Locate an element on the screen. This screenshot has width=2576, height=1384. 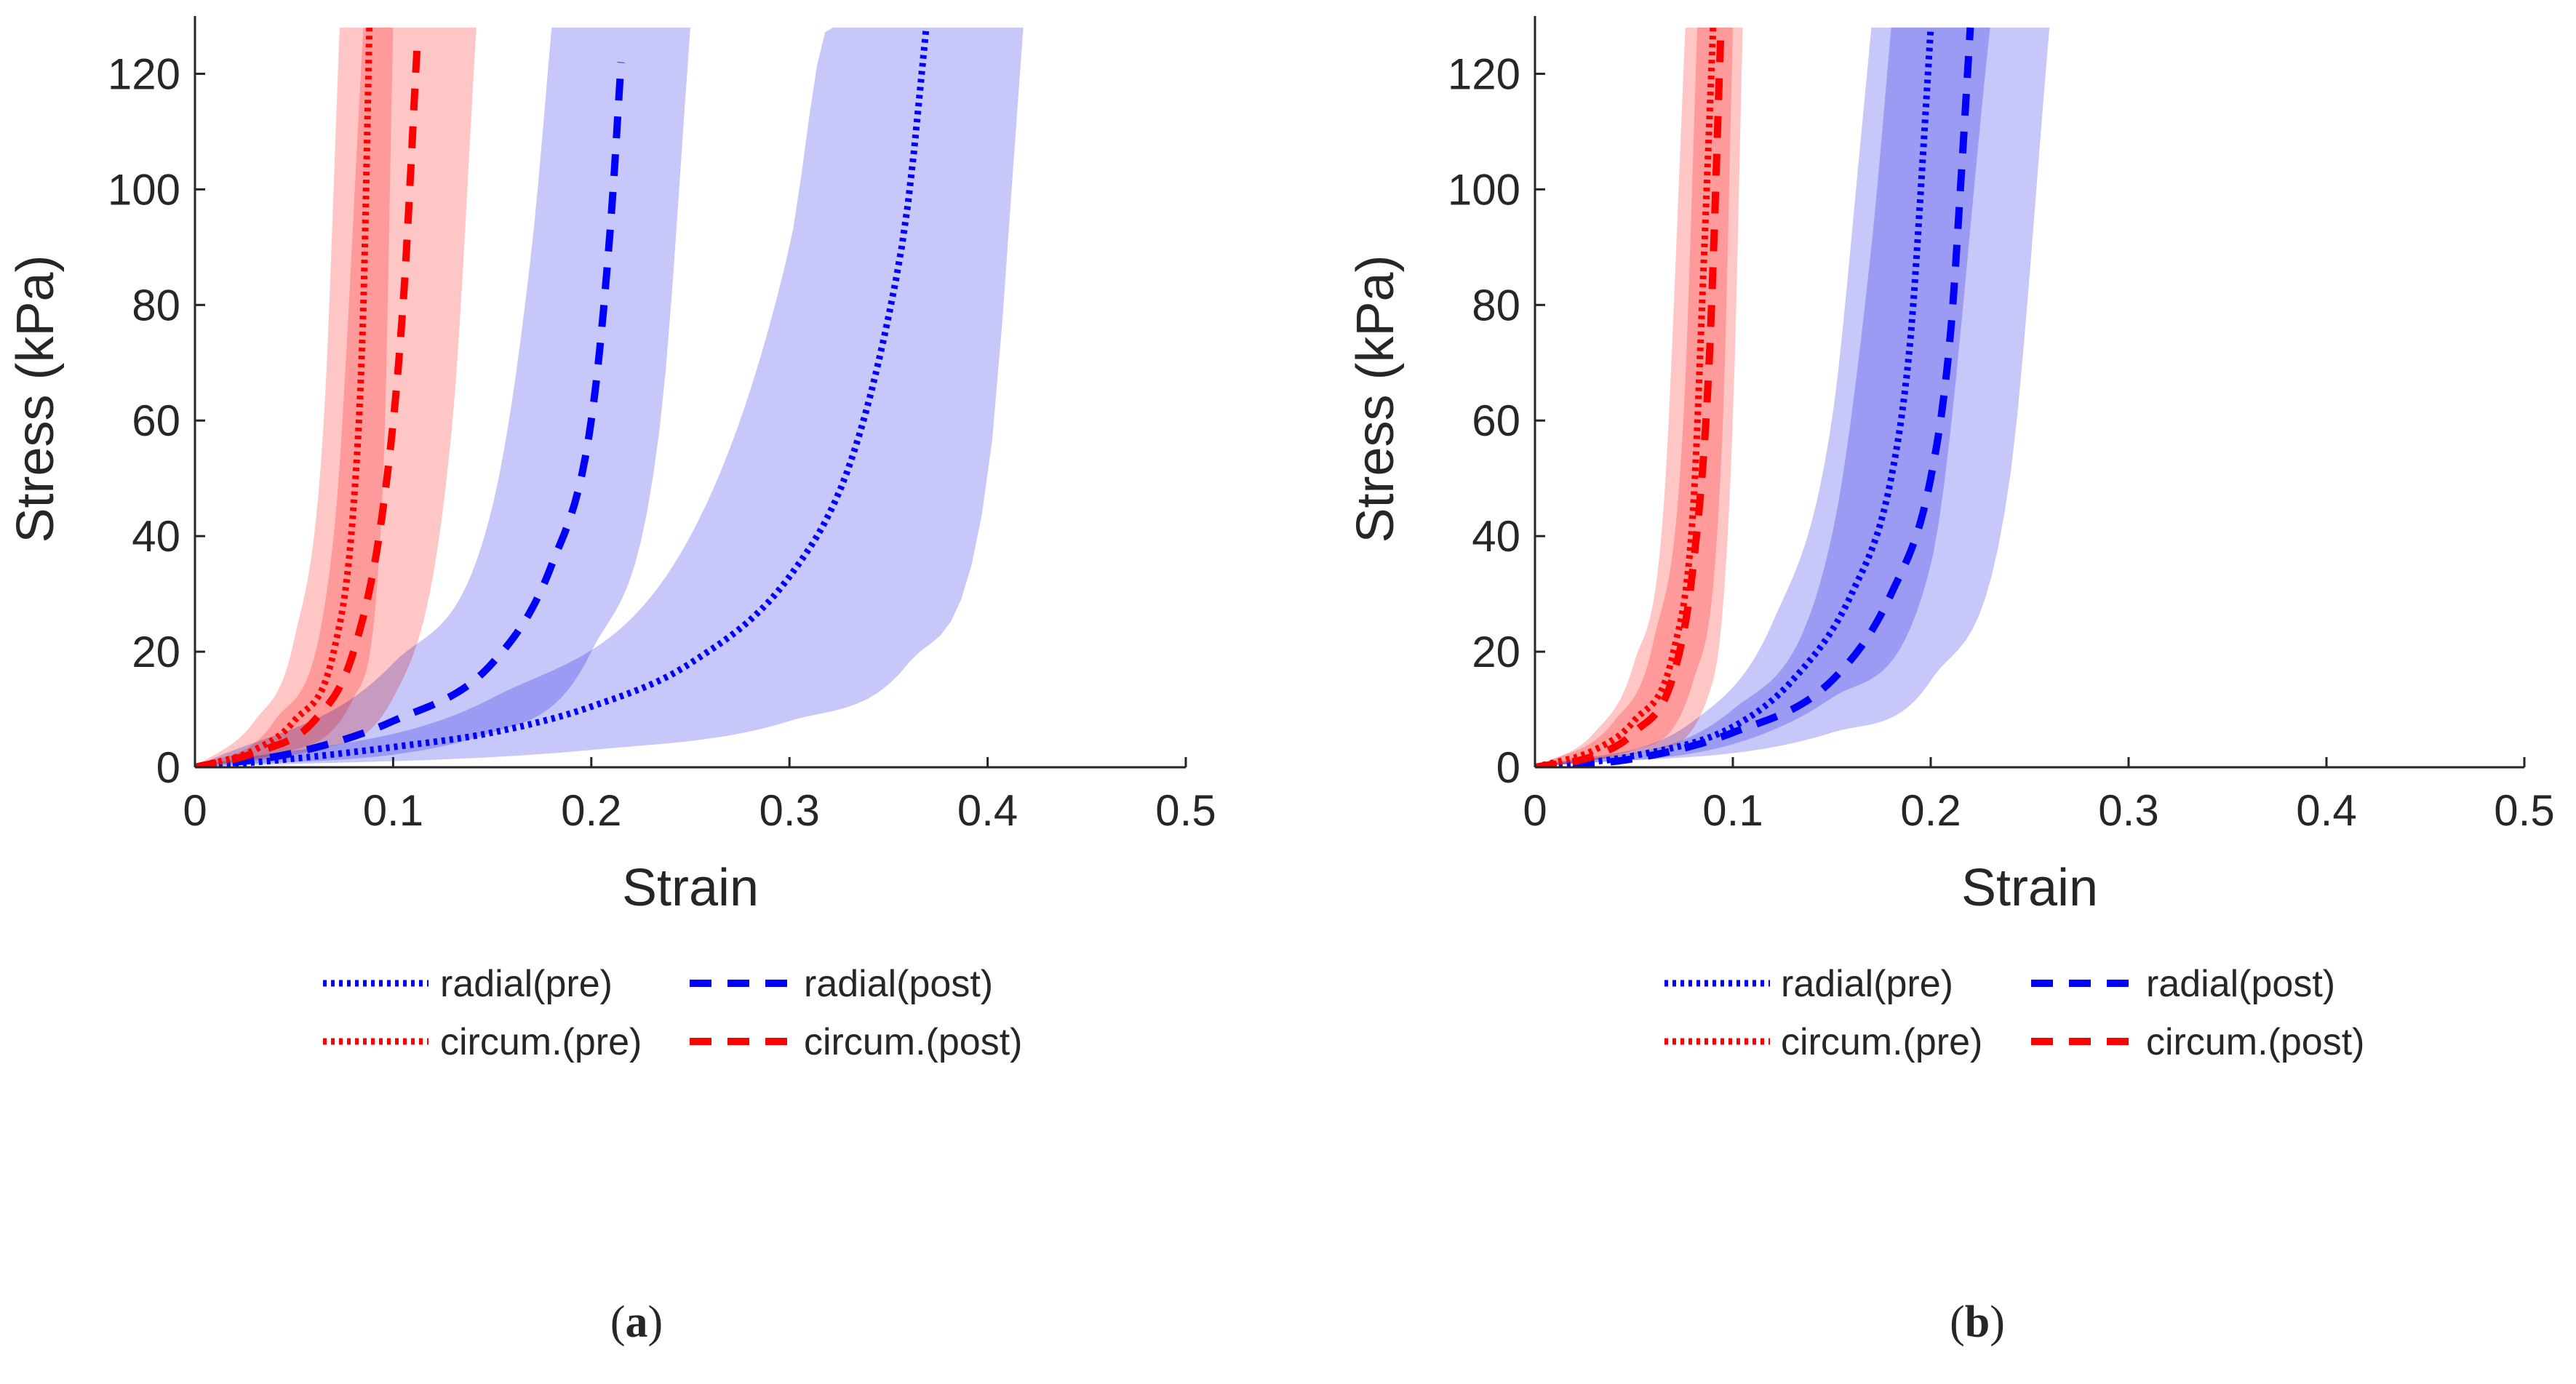
series-line-circum.(post) is located at coordinates (308, 408).